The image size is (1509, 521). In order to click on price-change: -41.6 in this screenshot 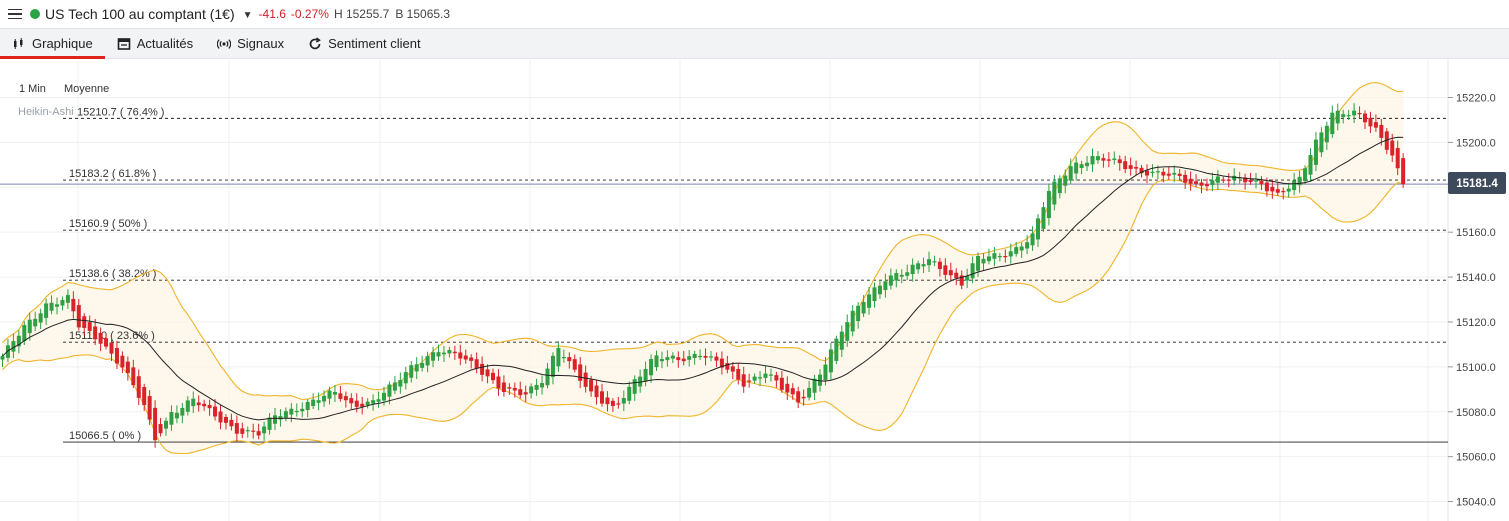, I will do `click(272, 14)`.